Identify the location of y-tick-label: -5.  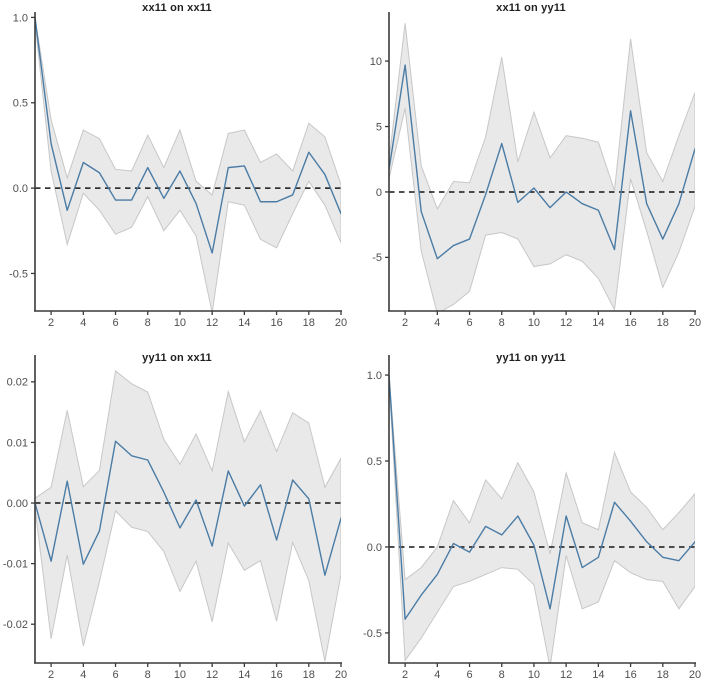
(377, 258).